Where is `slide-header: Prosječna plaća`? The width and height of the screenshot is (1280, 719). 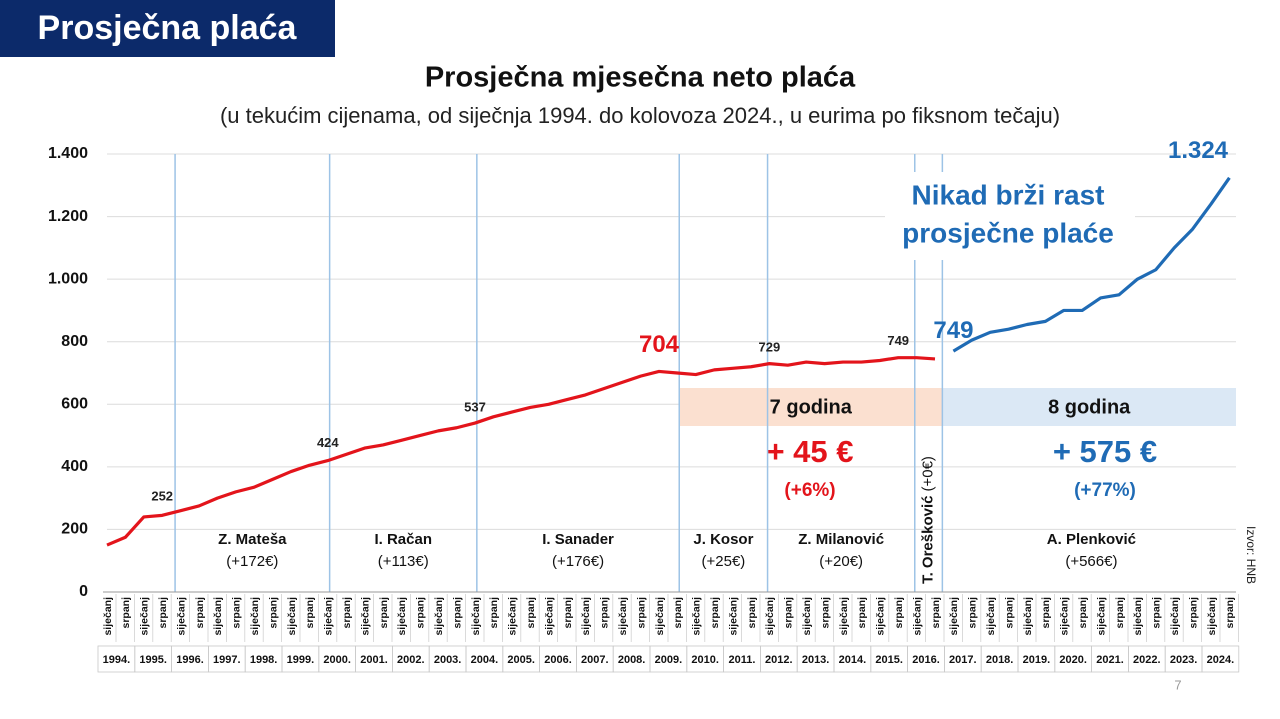
slide-header: Prosječna plaća is located at coordinates (168, 28).